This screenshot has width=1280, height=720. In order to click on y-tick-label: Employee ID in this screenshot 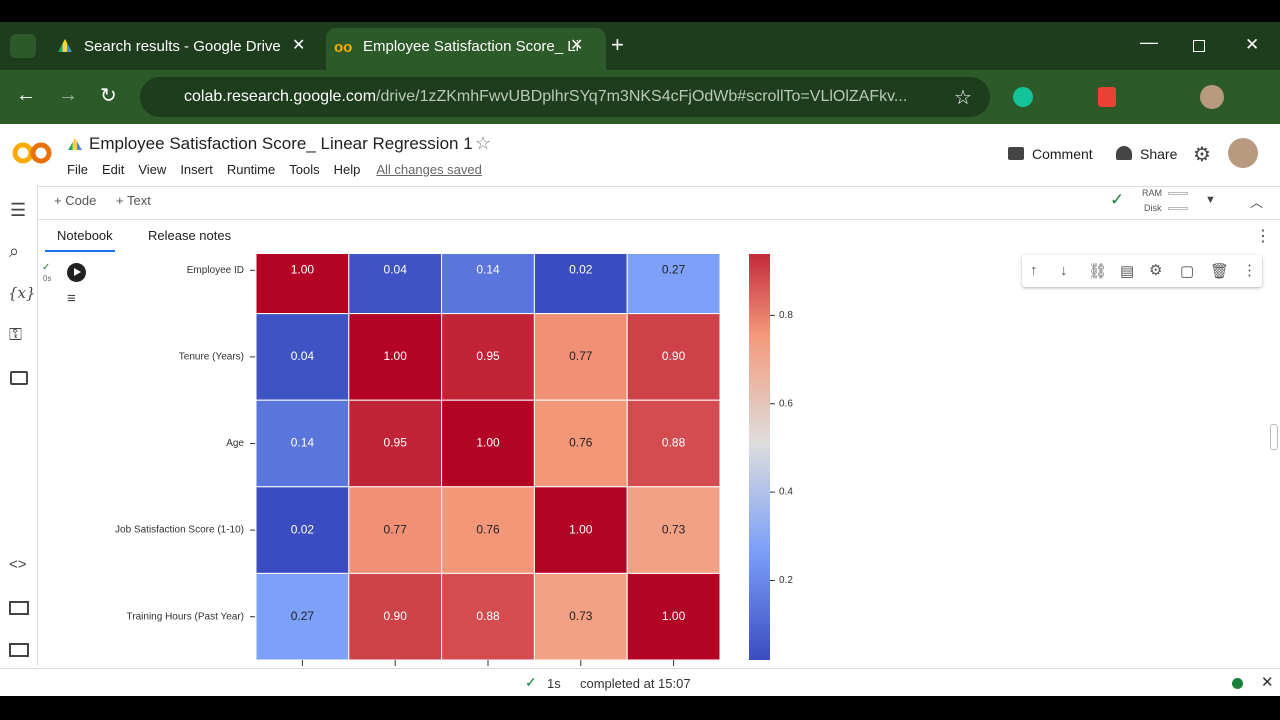, I will do `click(215, 270)`.